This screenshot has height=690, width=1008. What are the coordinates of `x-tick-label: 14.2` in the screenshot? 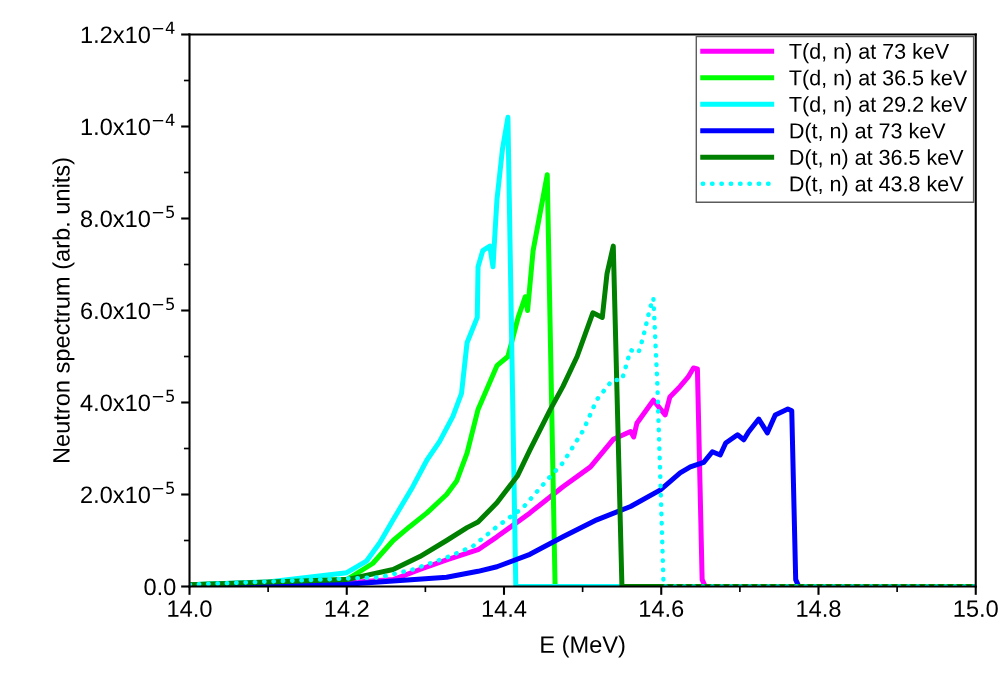 It's located at (347, 608).